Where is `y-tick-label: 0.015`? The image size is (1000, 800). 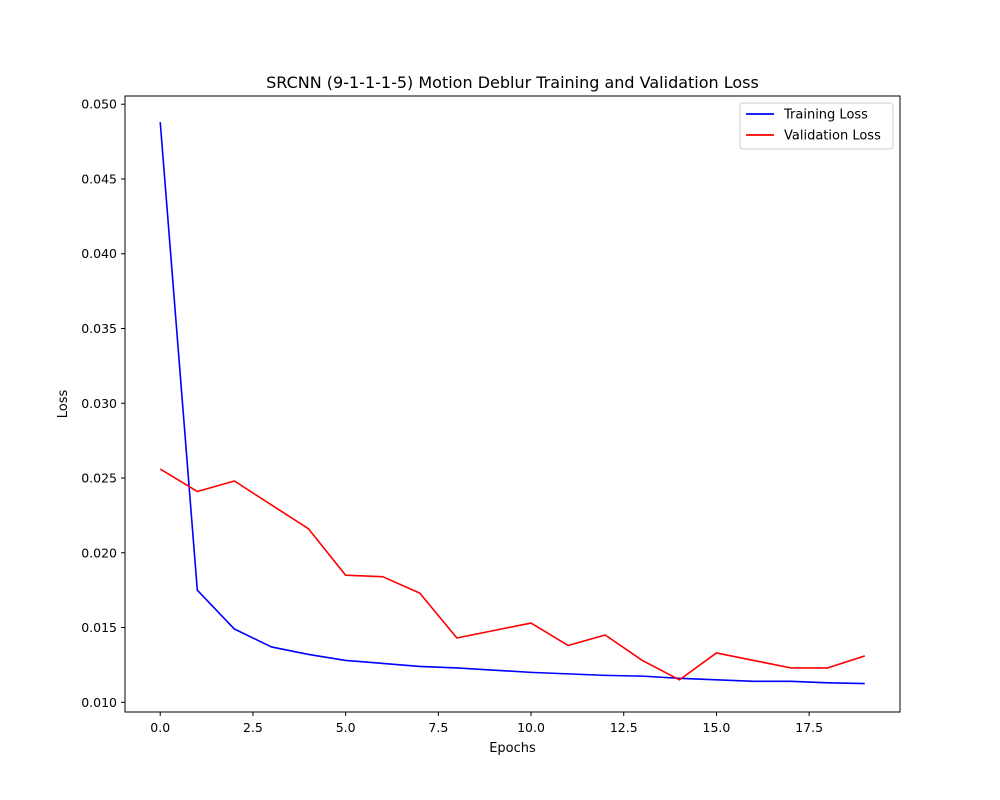
y-tick-label: 0.015 is located at coordinates (99, 627).